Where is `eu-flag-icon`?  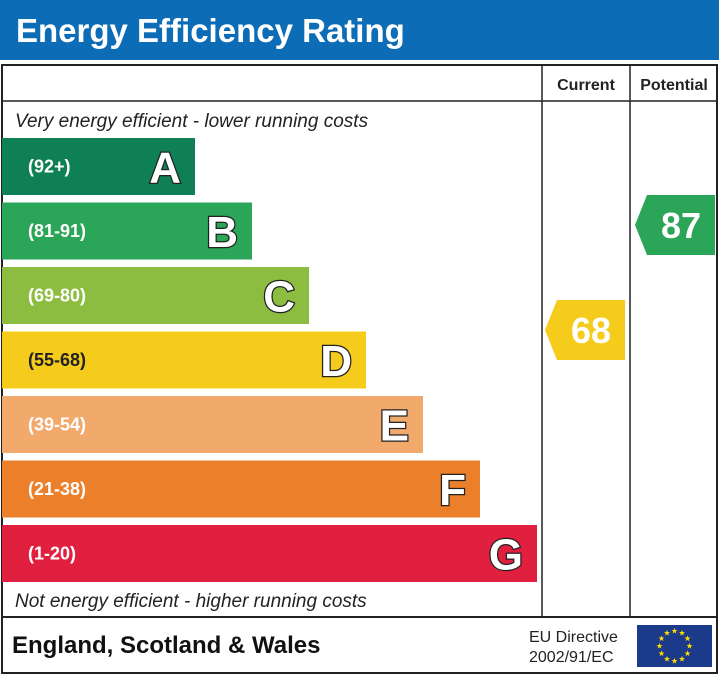
eu-flag-icon is located at coordinates (674, 646).